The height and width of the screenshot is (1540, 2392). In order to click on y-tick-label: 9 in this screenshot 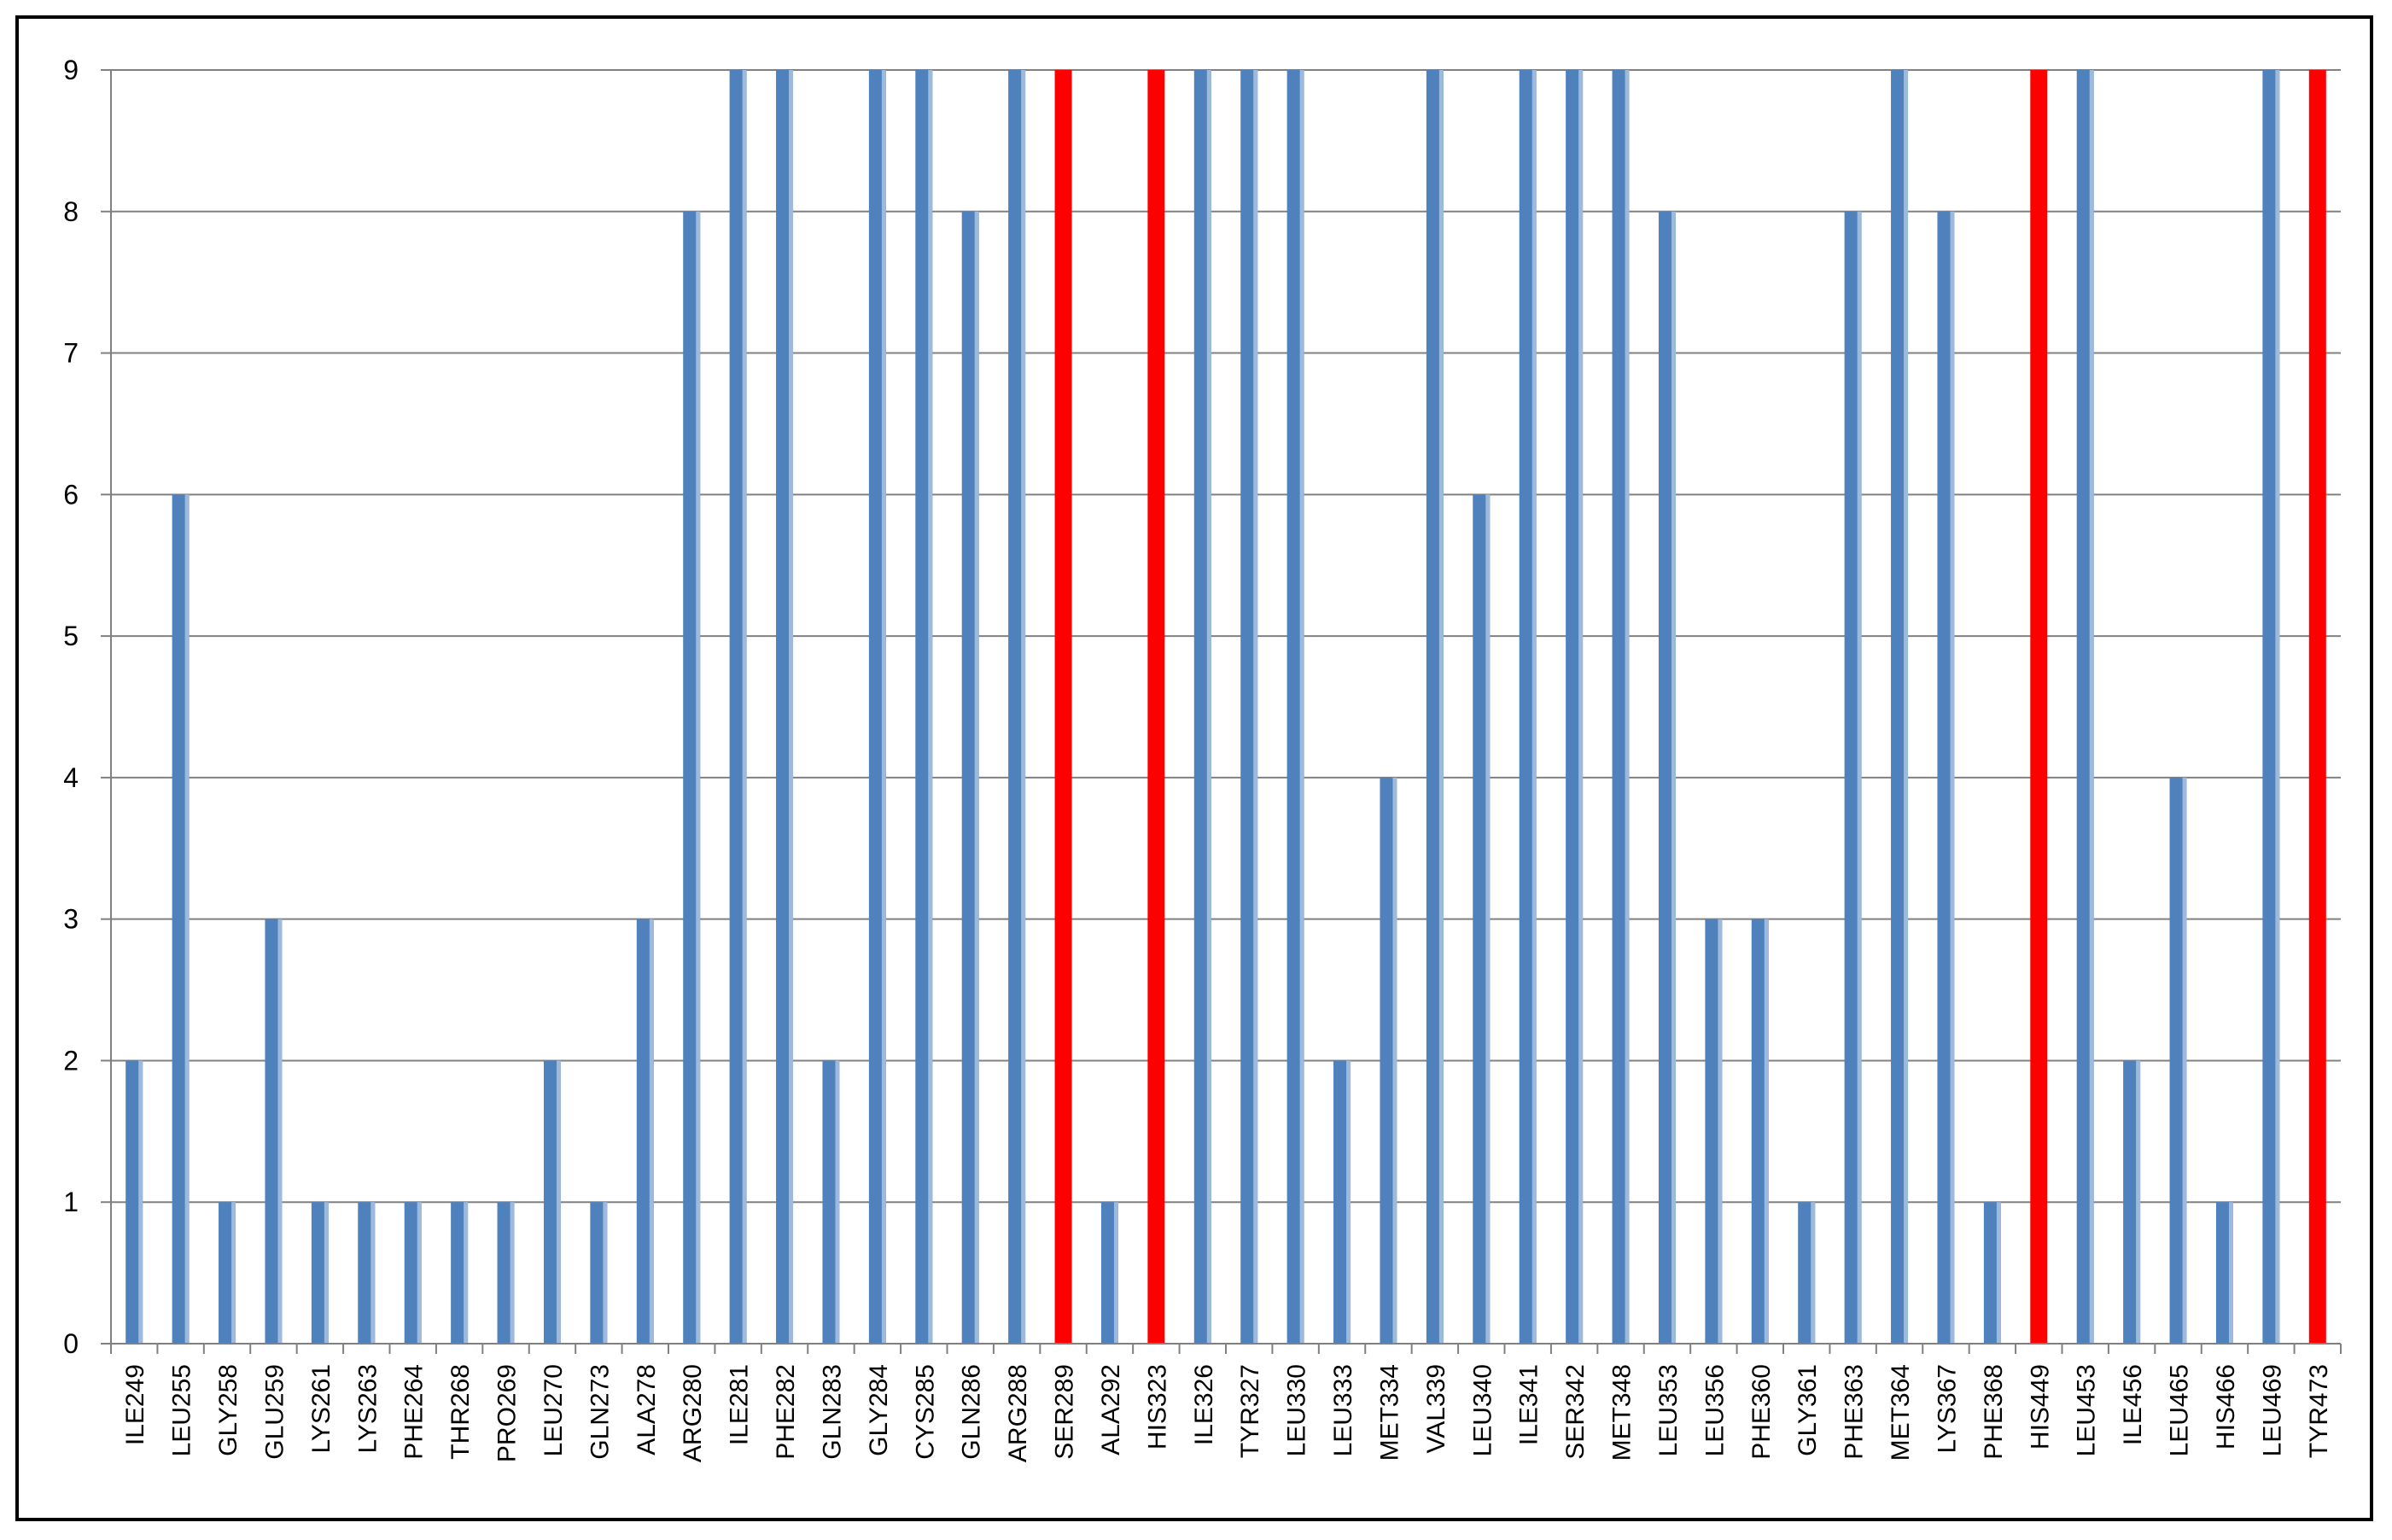, I will do `click(71, 70)`.